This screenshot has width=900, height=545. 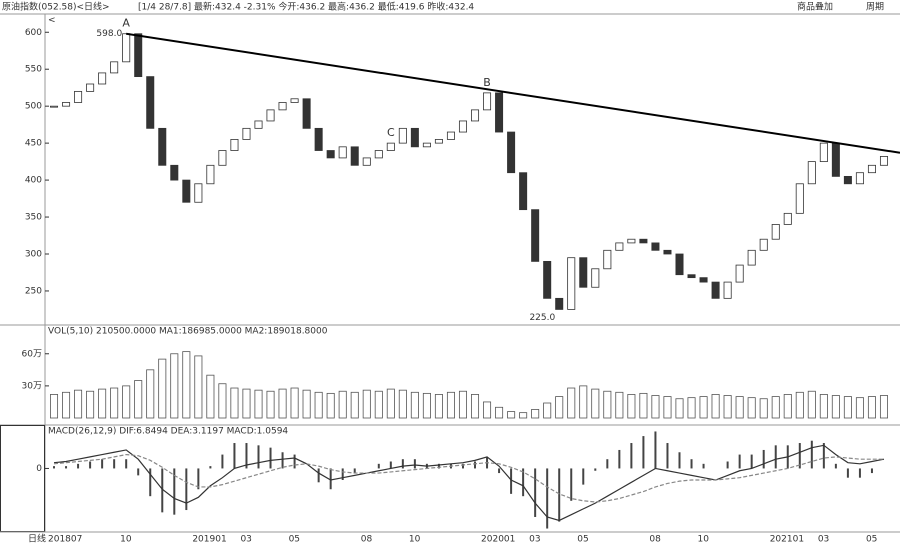 What do you see at coordinates (33, 144) in the screenshot?
I see `y-tick-label: 450` at bounding box center [33, 144].